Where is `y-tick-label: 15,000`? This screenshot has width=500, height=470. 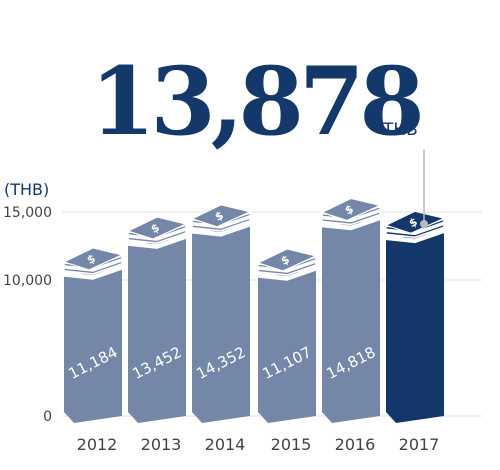
y-tick-label: 15,000 is located at coordinates (27, 213).